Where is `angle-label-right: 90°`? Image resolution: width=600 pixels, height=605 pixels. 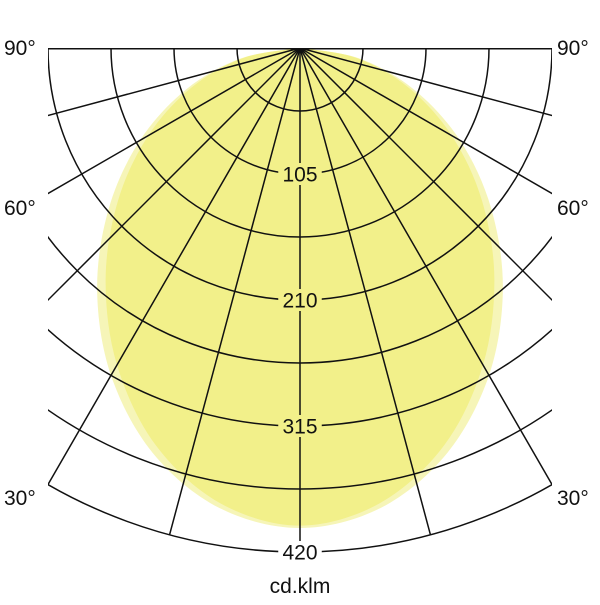 angle-label-right: 90° is located at coordinates (573, 48).